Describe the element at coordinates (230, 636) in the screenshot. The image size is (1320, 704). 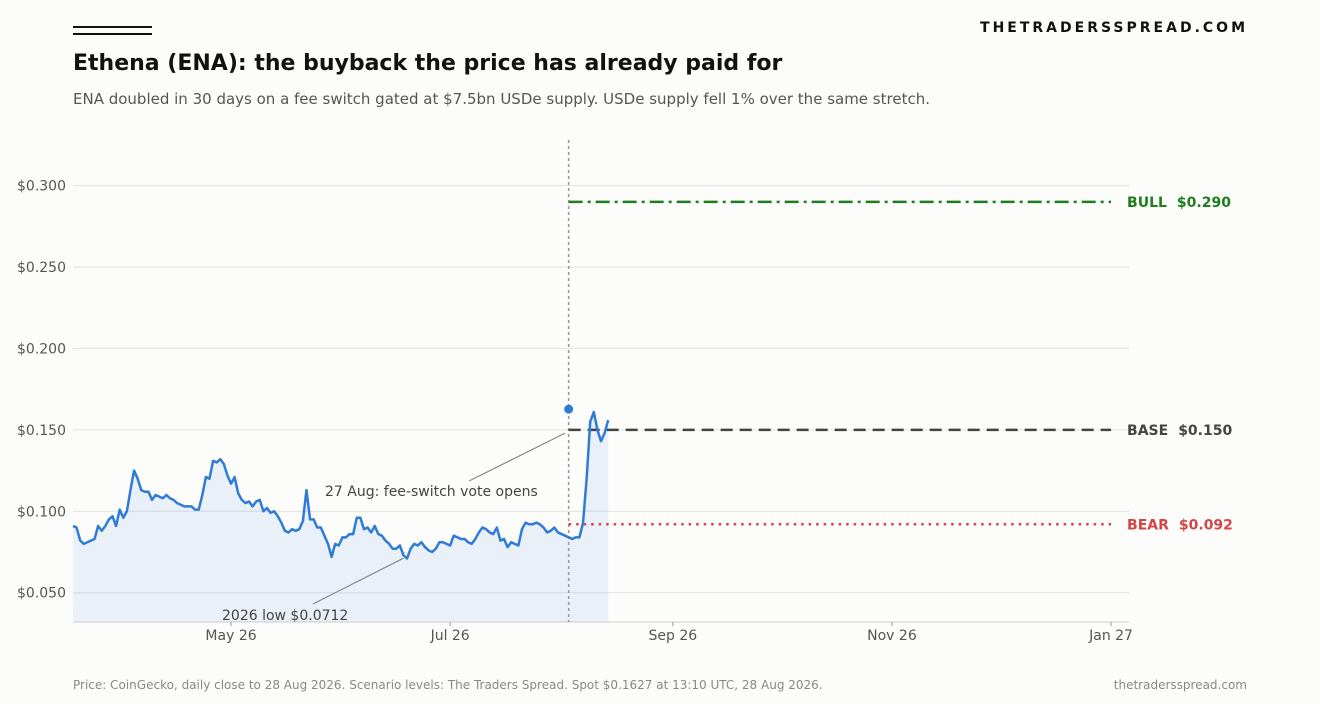
I see `x-tick-label: May 26` at that location.